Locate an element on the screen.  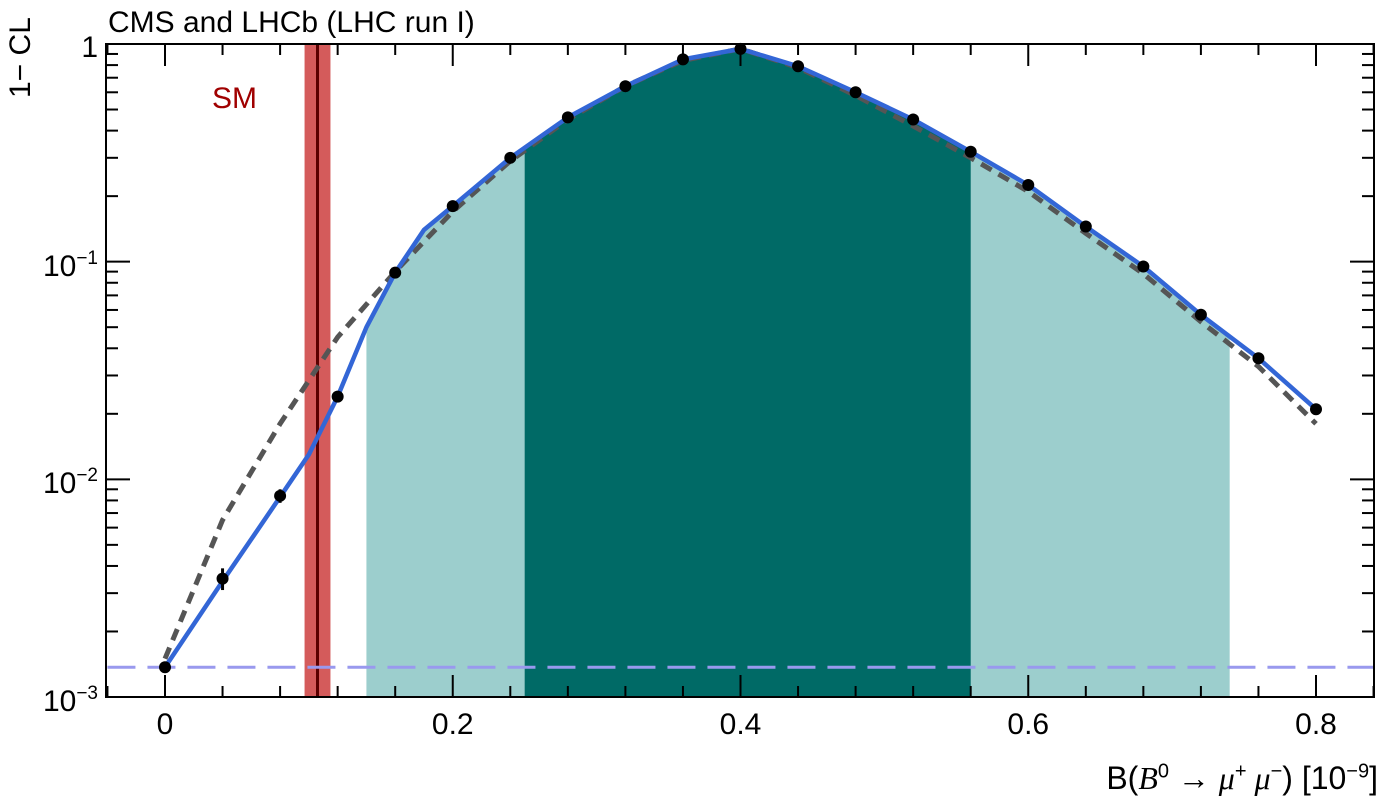
x-label-arrow: → is located at coordinates (1193, 778).